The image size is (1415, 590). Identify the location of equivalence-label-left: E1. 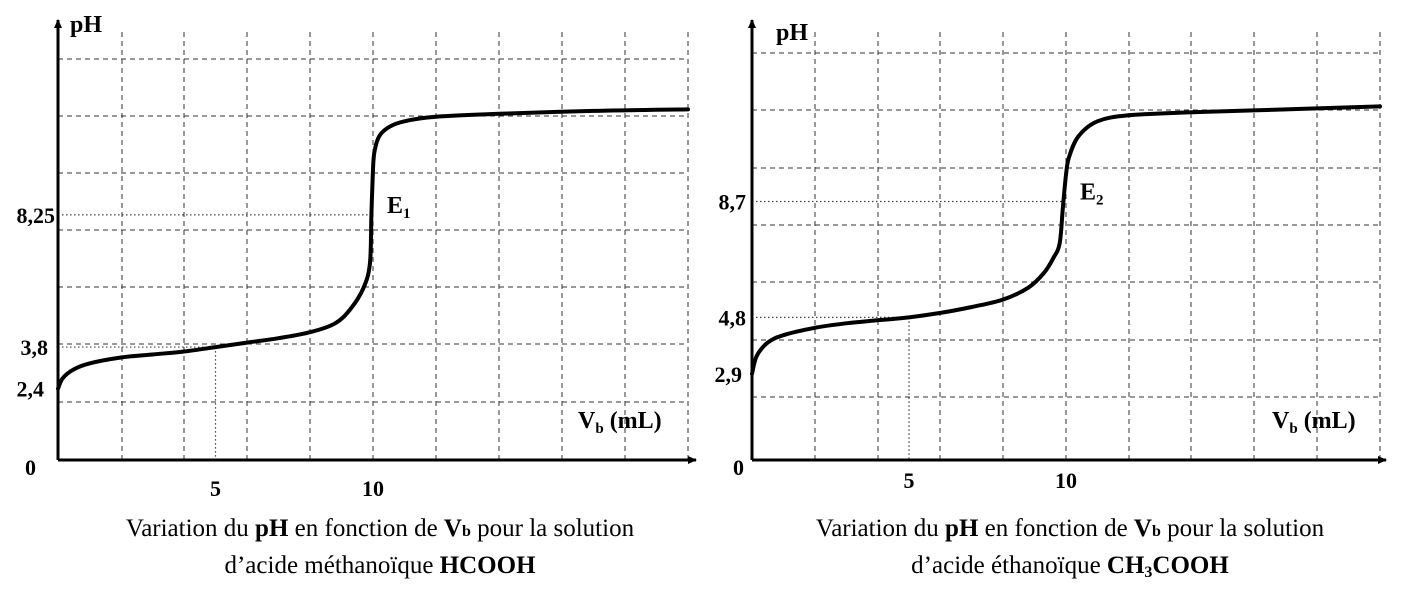
(399, 207).